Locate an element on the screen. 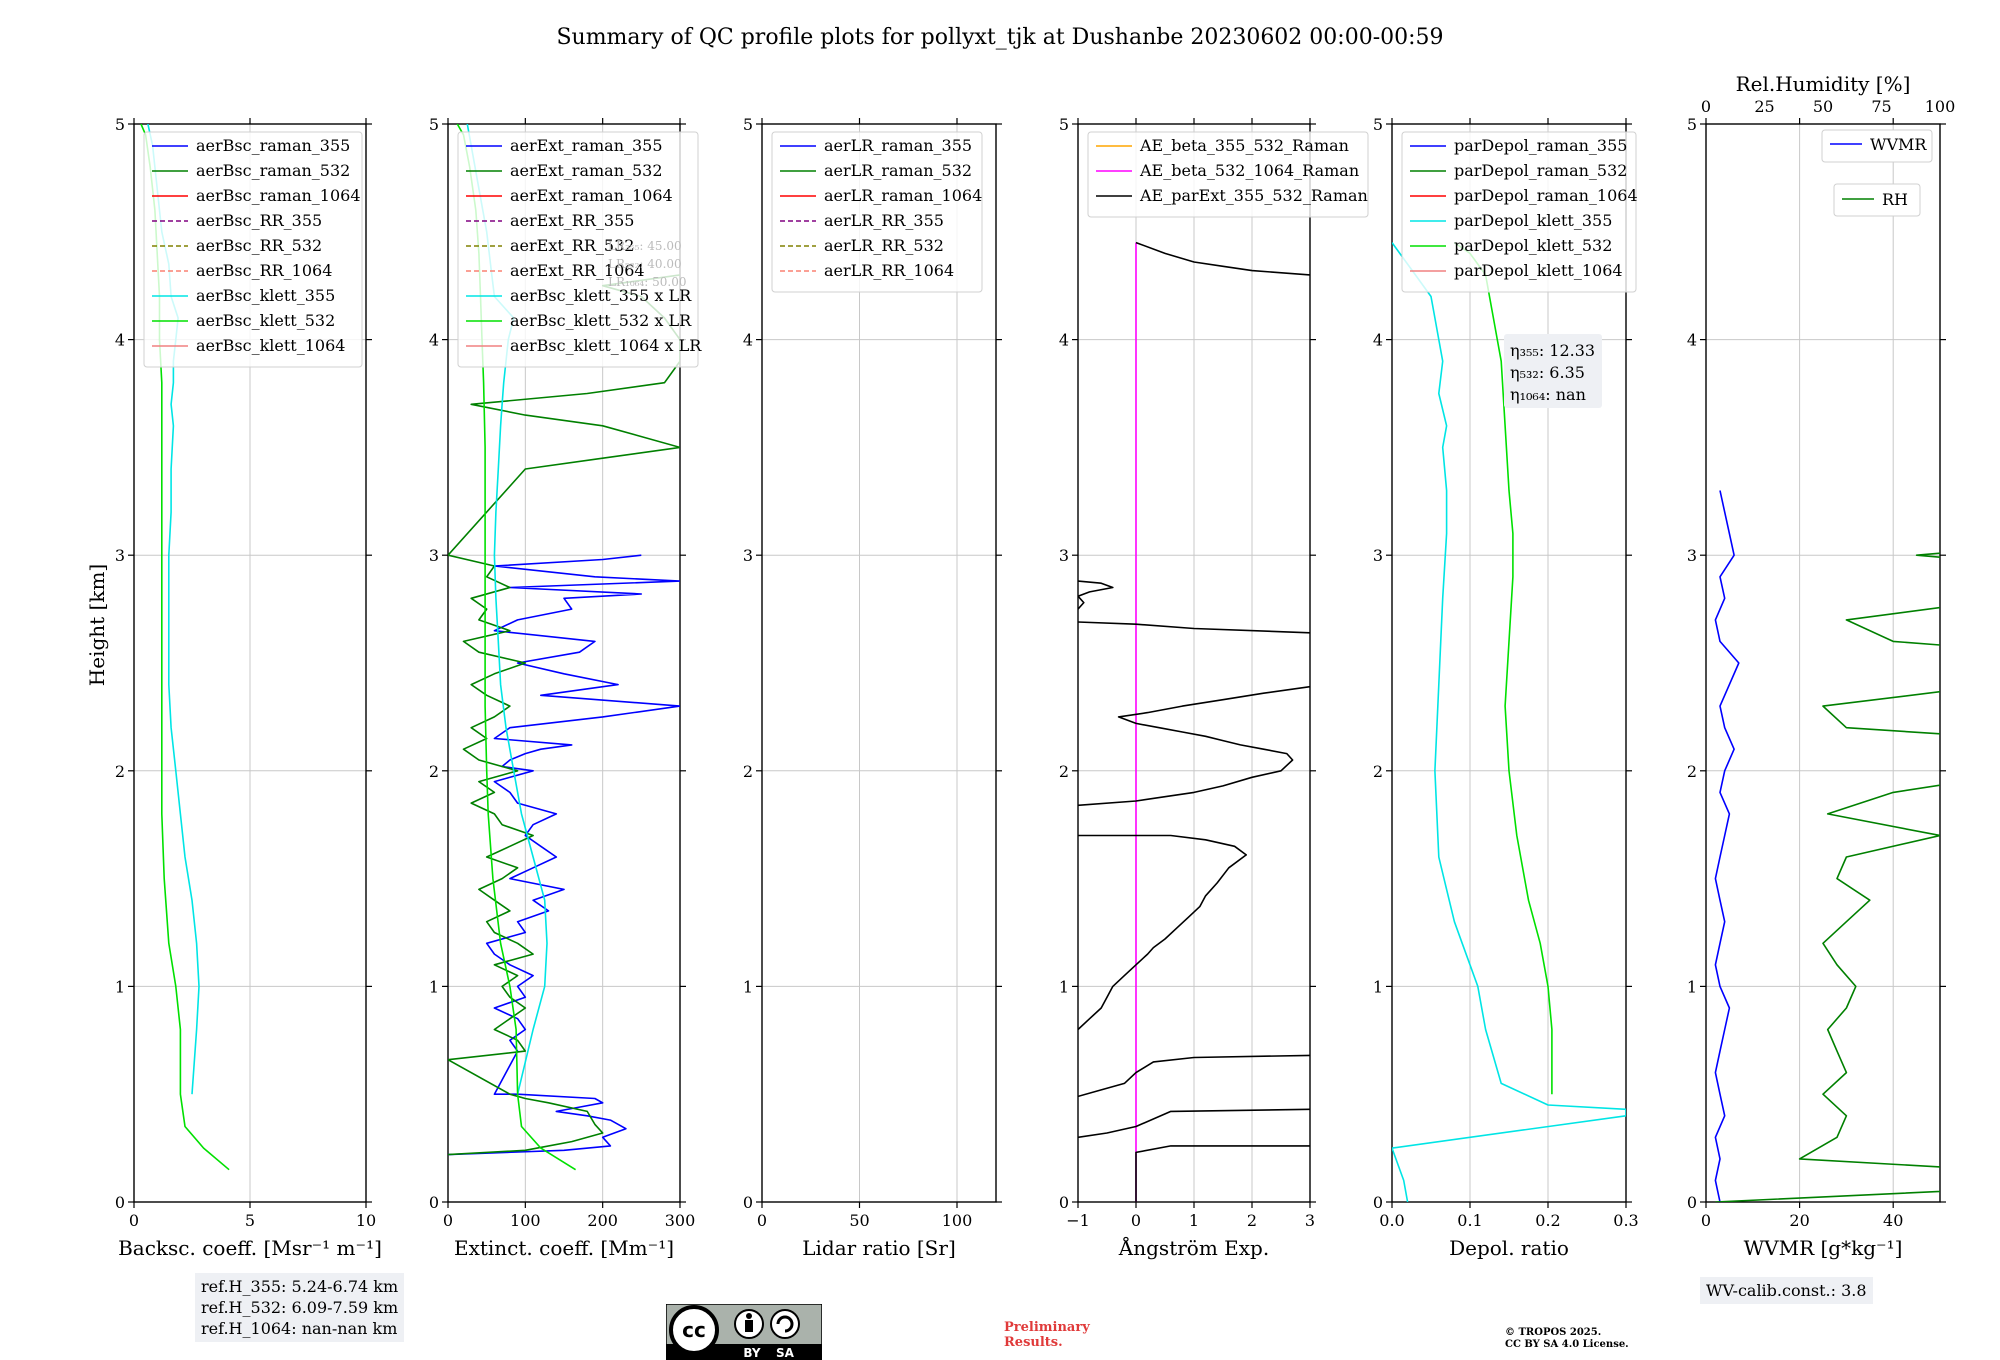 The height and width of the screenshot is (1360, 2000). legend-label: AE_beta_355_532_Raman is located at coordinates (1244, 145).